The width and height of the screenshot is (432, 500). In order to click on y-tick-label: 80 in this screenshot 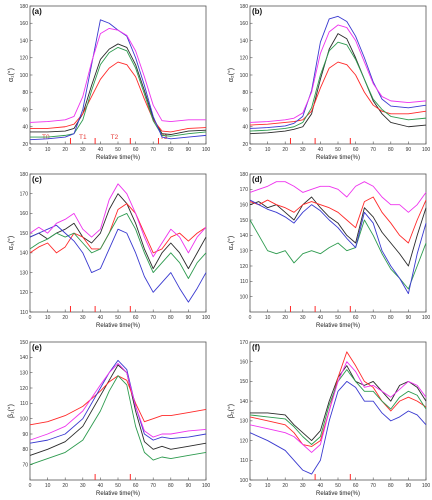, I will do `click(25, 450)`.